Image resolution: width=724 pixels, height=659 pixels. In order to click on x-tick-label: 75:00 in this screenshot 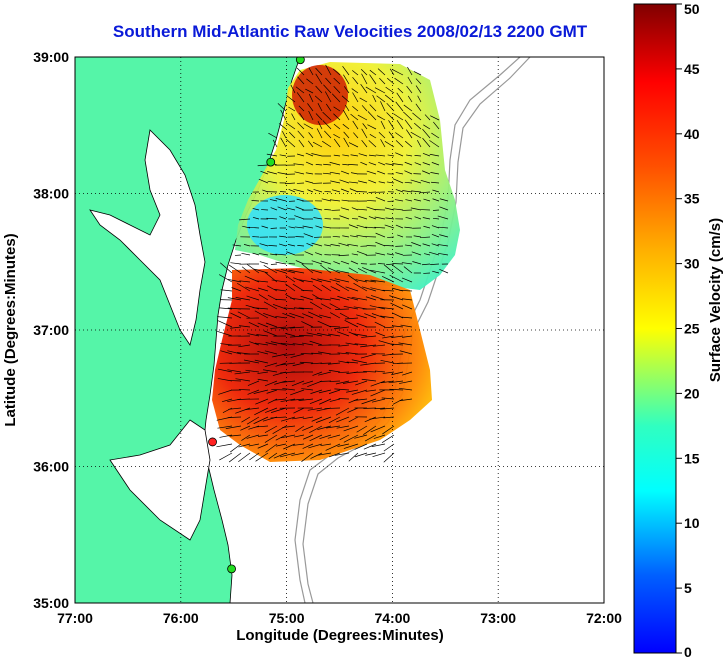, I will do `click(287, 618)`.